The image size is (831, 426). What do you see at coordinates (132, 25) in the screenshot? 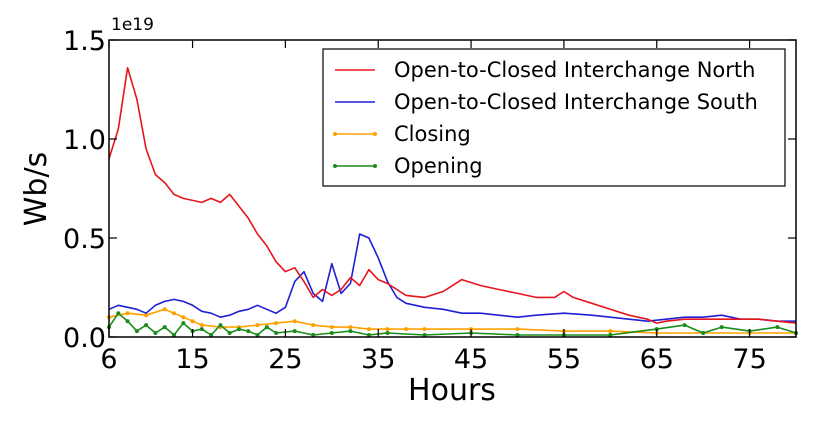
I see `y-offset-label: 1e19` at bounding box center [132, 25].